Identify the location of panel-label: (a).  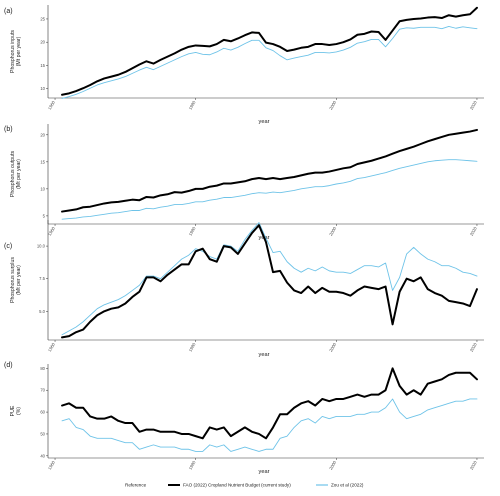
(8, 11).